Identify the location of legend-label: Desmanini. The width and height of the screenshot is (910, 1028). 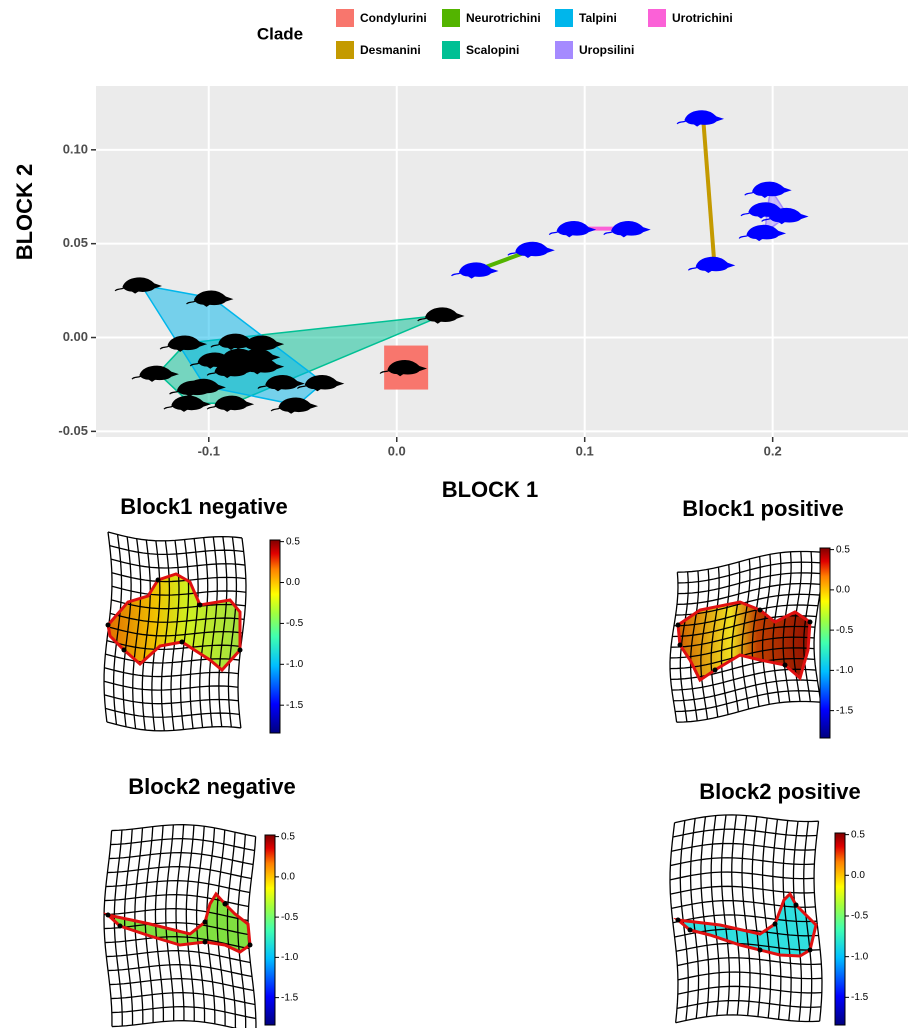
(390, 50).